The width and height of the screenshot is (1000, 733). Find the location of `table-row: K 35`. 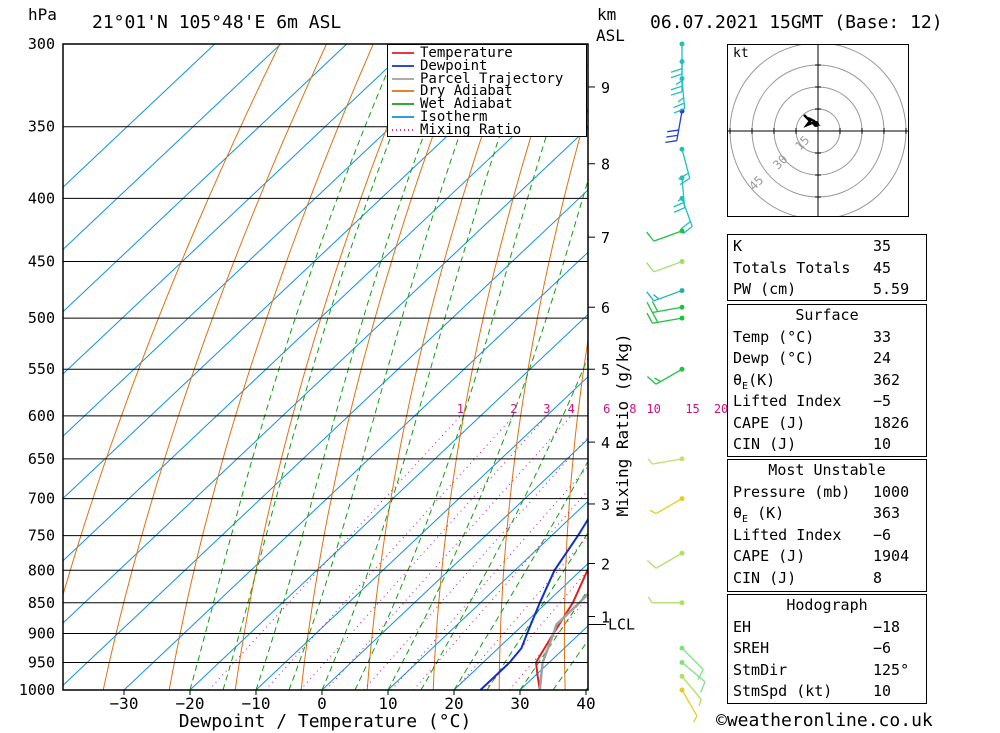

table-row: K 35 is located at coordinates (827, 247).